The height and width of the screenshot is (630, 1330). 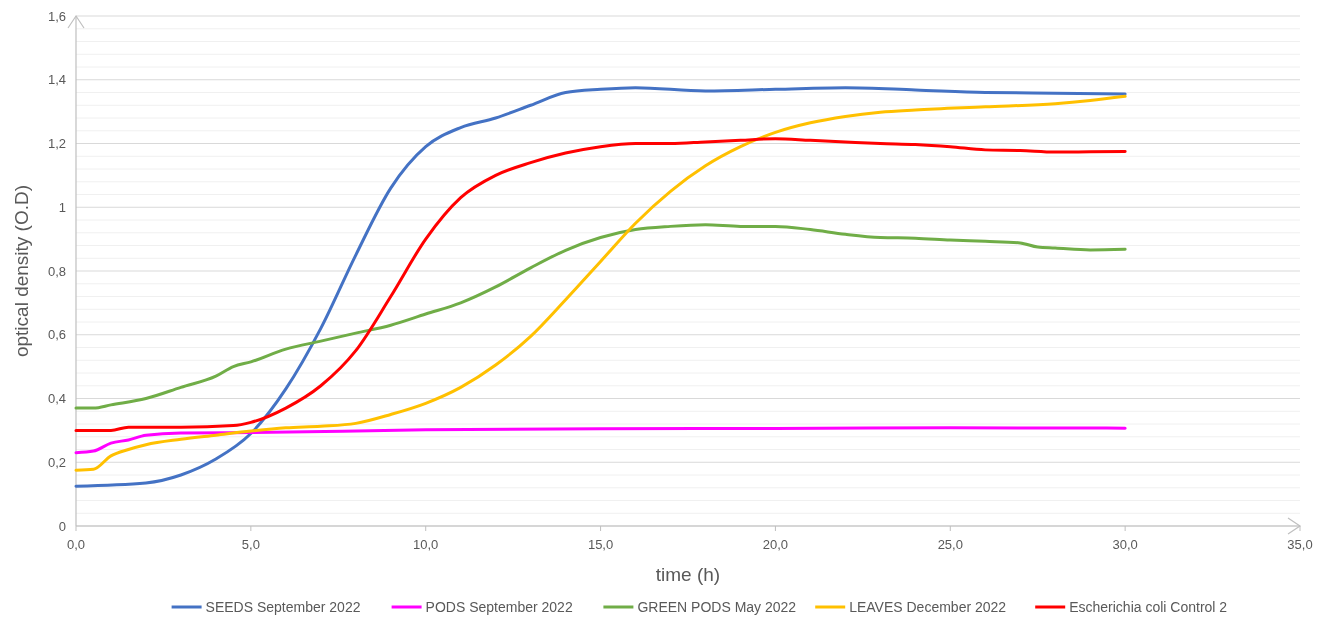 What do you see at coordinates (1148, 607) in the screenshot?
I see `legend-label: Escherichia coli Control 2` at bounding box center [1148, 607].